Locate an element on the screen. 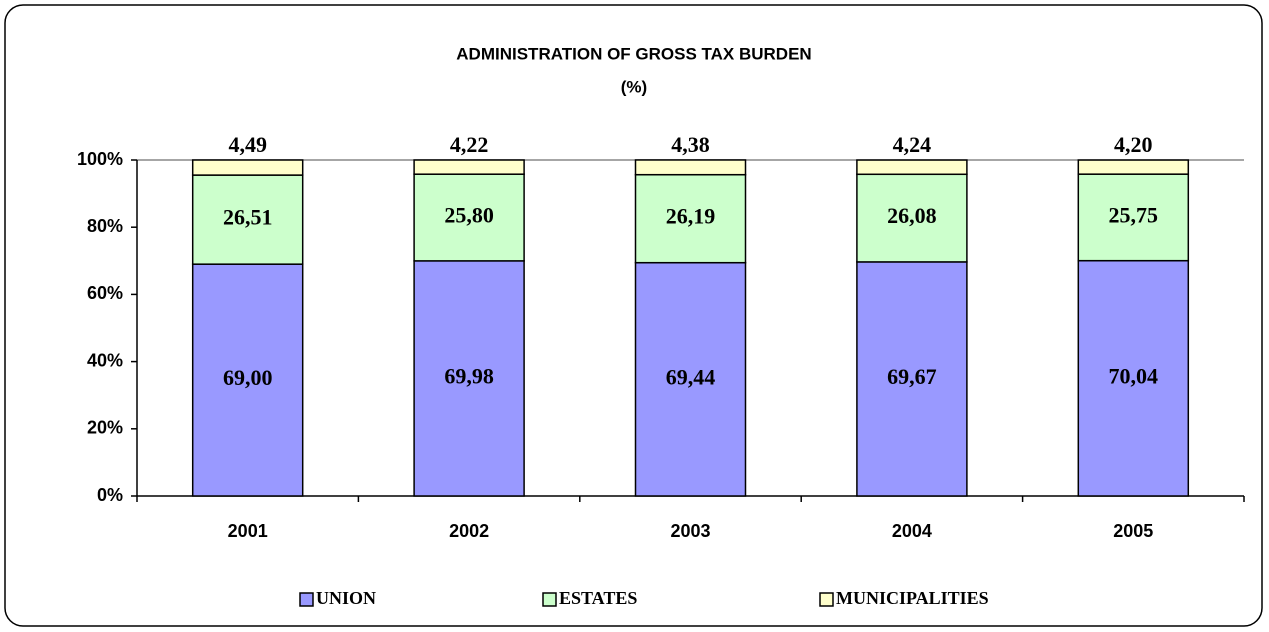  chart-subtitle: (%) is located at coordinates (634, 86).